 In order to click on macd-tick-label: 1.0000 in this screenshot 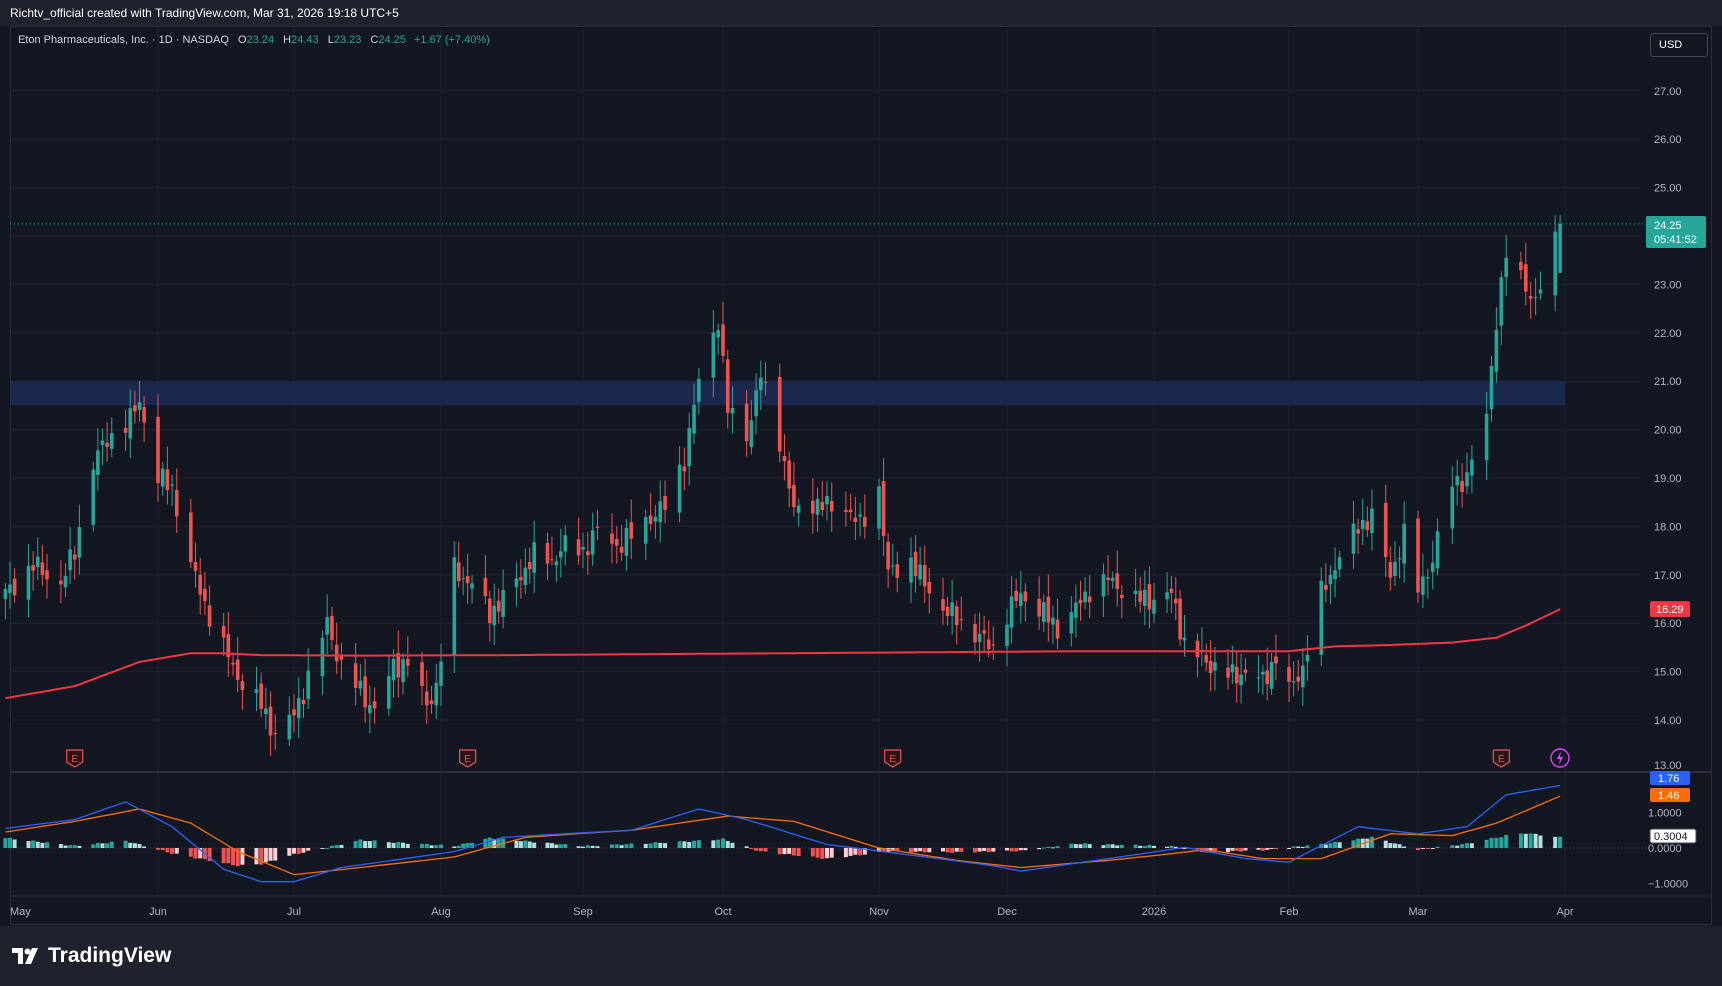, I will do `click(1665, 814)`.